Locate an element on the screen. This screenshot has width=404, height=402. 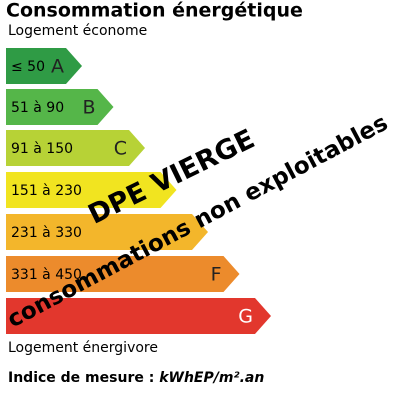
index-label: Indice de mesure : kWhEP/m².an is located at coordinates (136, 378).